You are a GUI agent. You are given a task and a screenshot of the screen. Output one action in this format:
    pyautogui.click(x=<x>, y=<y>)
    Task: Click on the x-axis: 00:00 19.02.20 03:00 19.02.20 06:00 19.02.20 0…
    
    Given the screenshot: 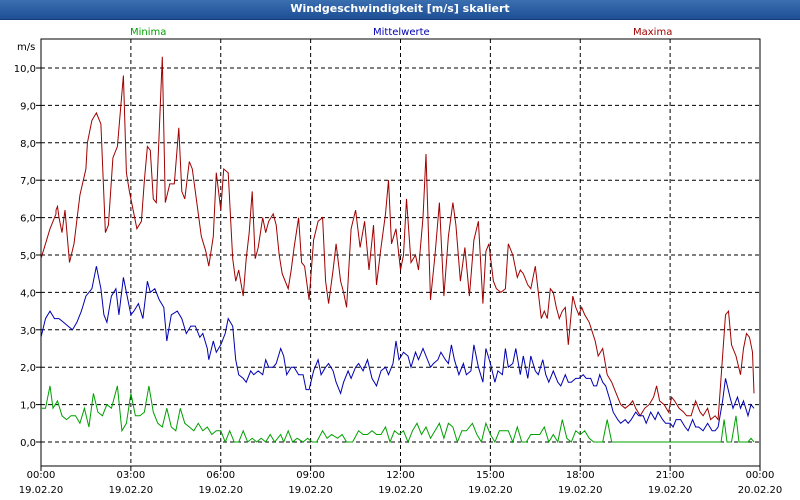 What is the action you would take?
    pyautogui.click(x=401, y=481)
    